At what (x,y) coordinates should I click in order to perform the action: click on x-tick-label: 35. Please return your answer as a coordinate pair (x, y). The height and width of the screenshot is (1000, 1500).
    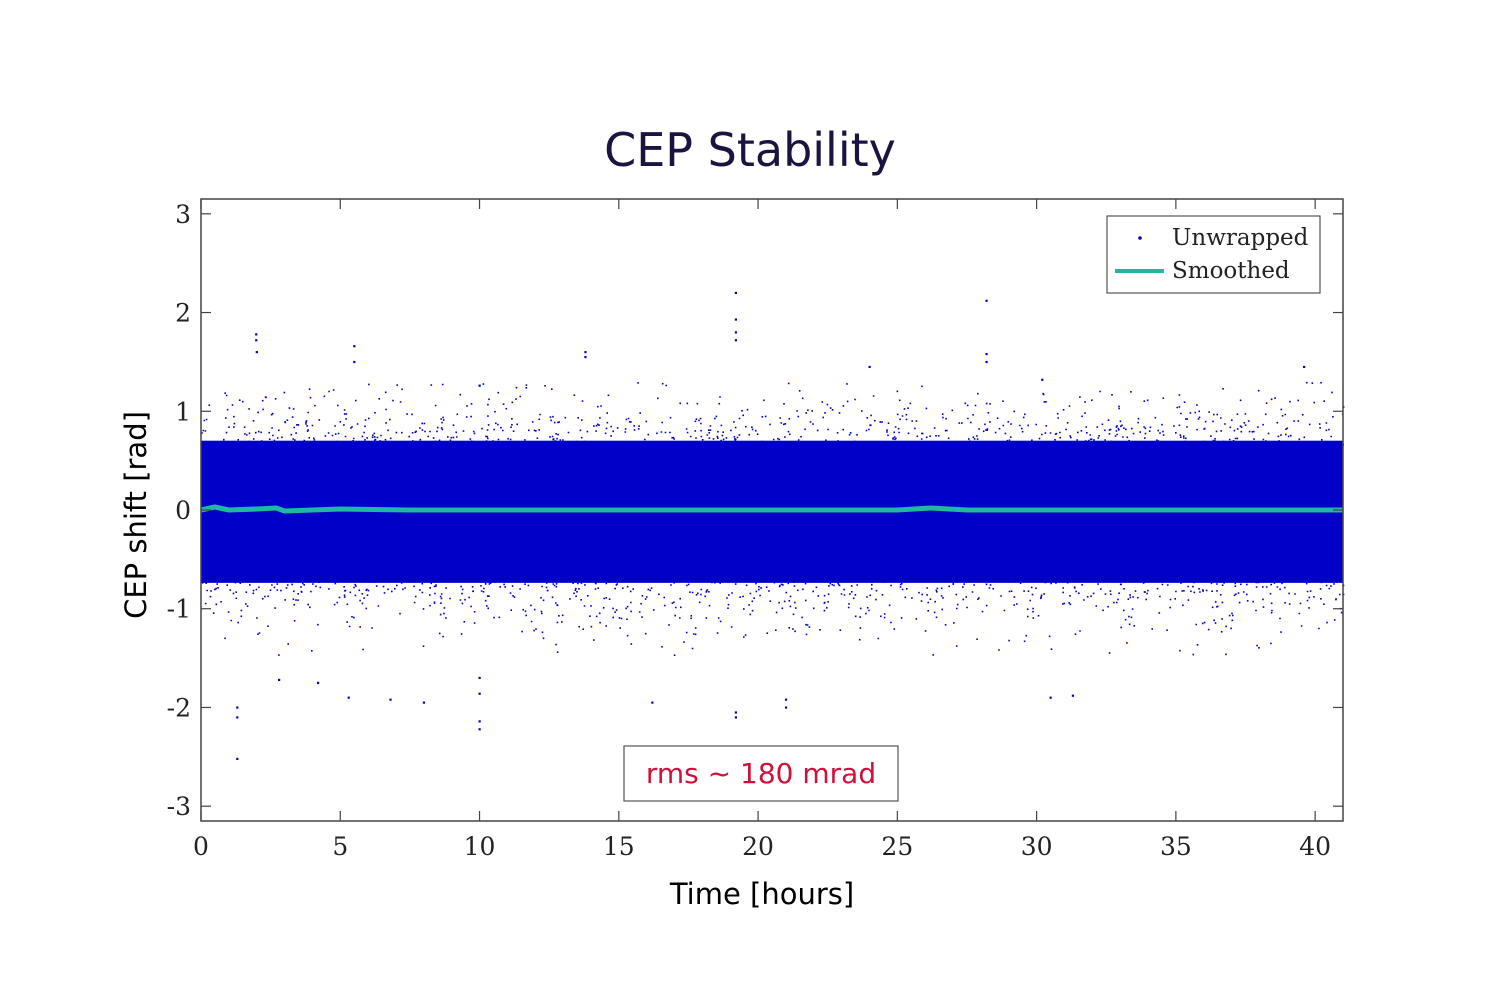
    Looking at the image, I should click on (1176, 846).